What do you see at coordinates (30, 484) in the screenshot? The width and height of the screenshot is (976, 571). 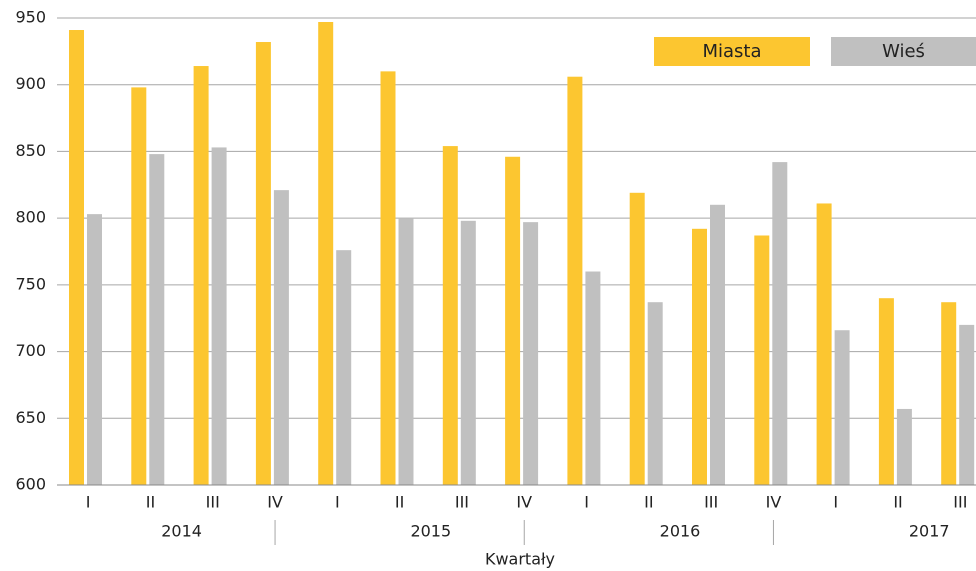 I see `y-tick-label: 600` at bounding box center [30, 484].